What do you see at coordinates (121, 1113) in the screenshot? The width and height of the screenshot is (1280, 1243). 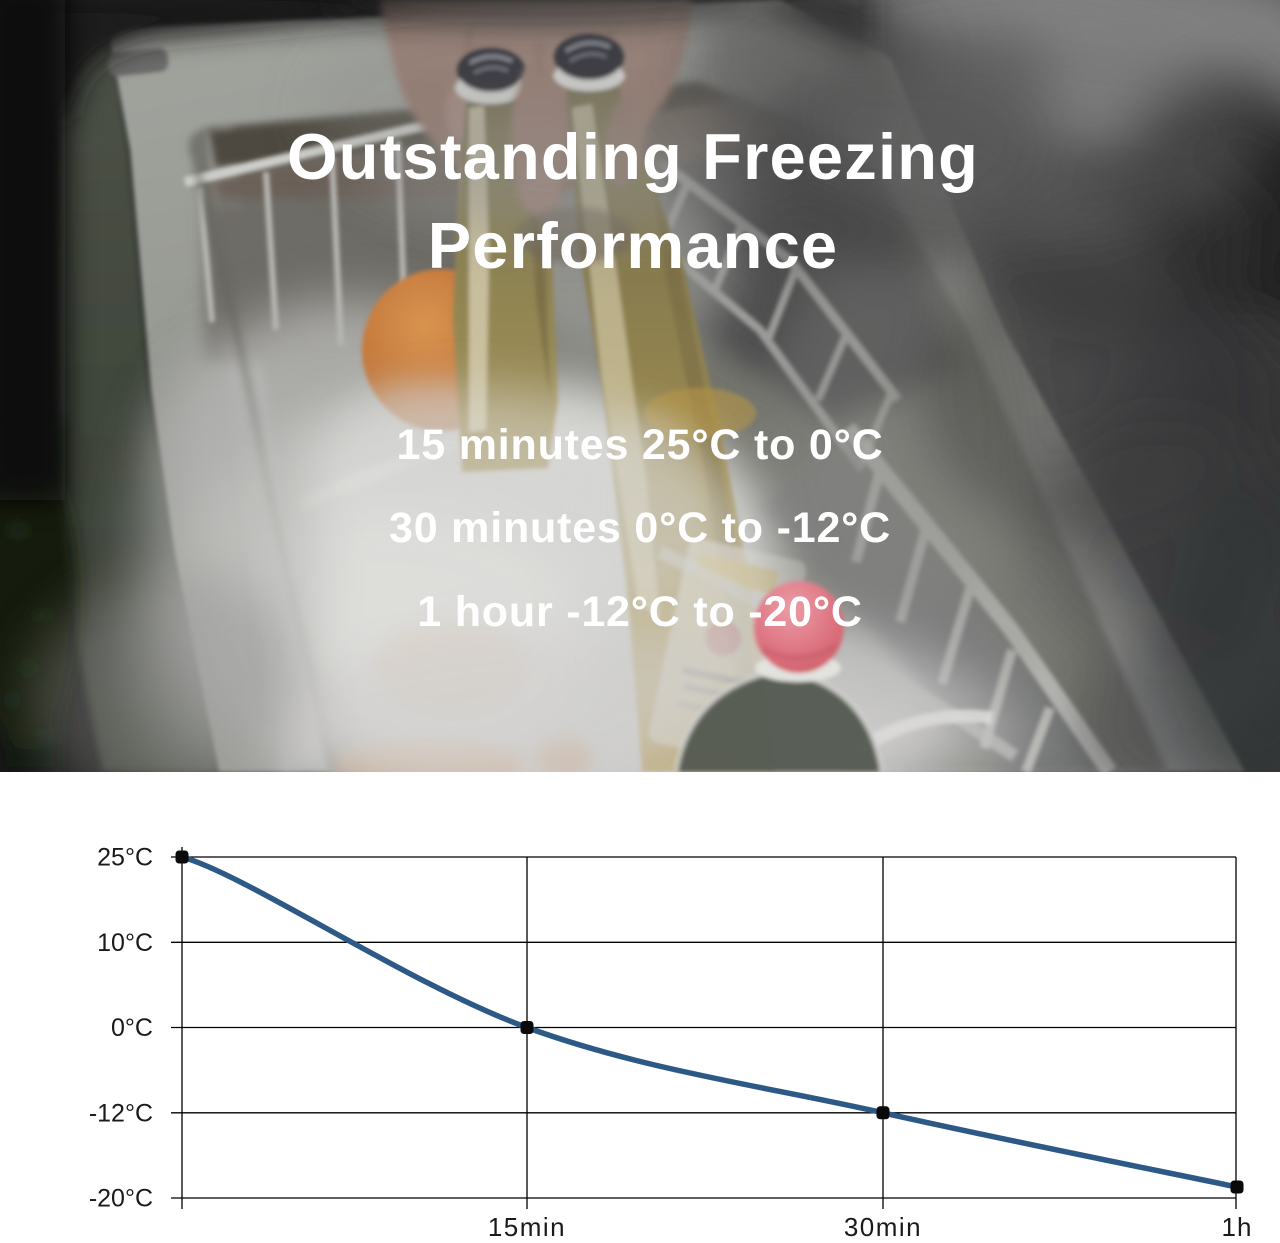 I see `svg-text: -12°C` at bounding box center [121, 1113].